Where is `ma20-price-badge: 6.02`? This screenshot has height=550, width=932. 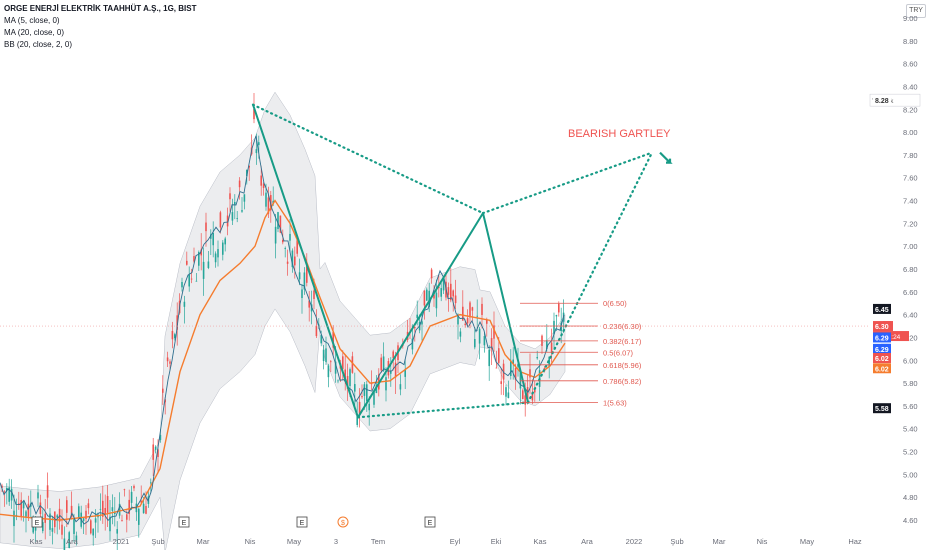
ma20-price-badge: 6.02 is located at coordinates (882, 369).